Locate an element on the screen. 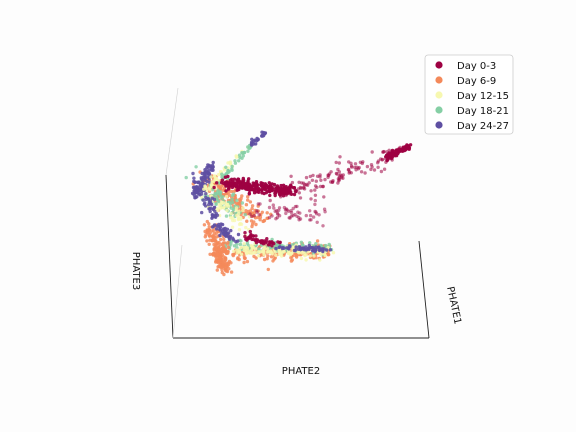  back-vertical-edge is located at coordinates (172, 131).